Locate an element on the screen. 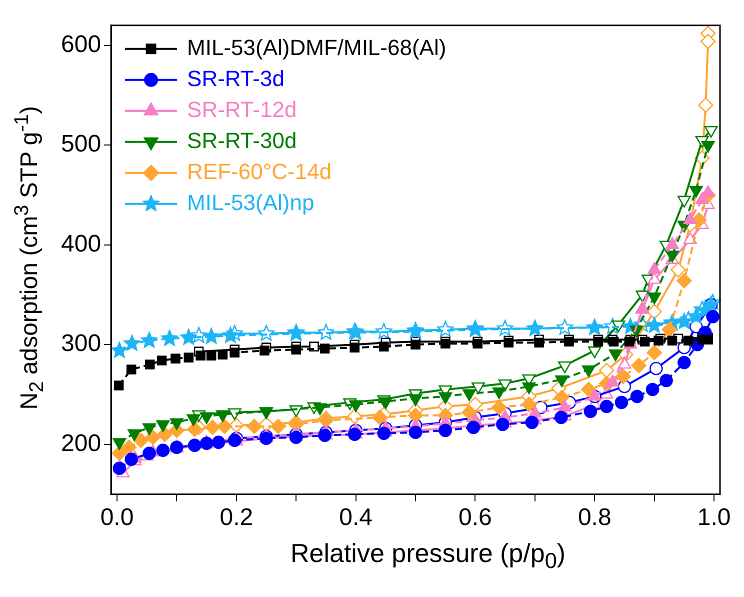 The height and width of the screenshot is (597, 744). x-axis-title: Relative pressure (p/p$_{0}$) is located at coordinates (428, 556).